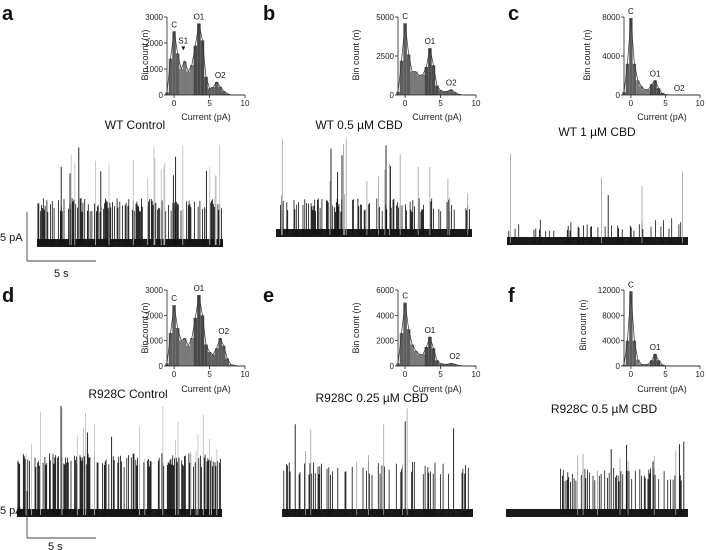 The width and height of the screenshot is (706, 550). Describe the element at coordinates (385, 315) in the screenshot. I see `y-tick-label: 4000` at that location.